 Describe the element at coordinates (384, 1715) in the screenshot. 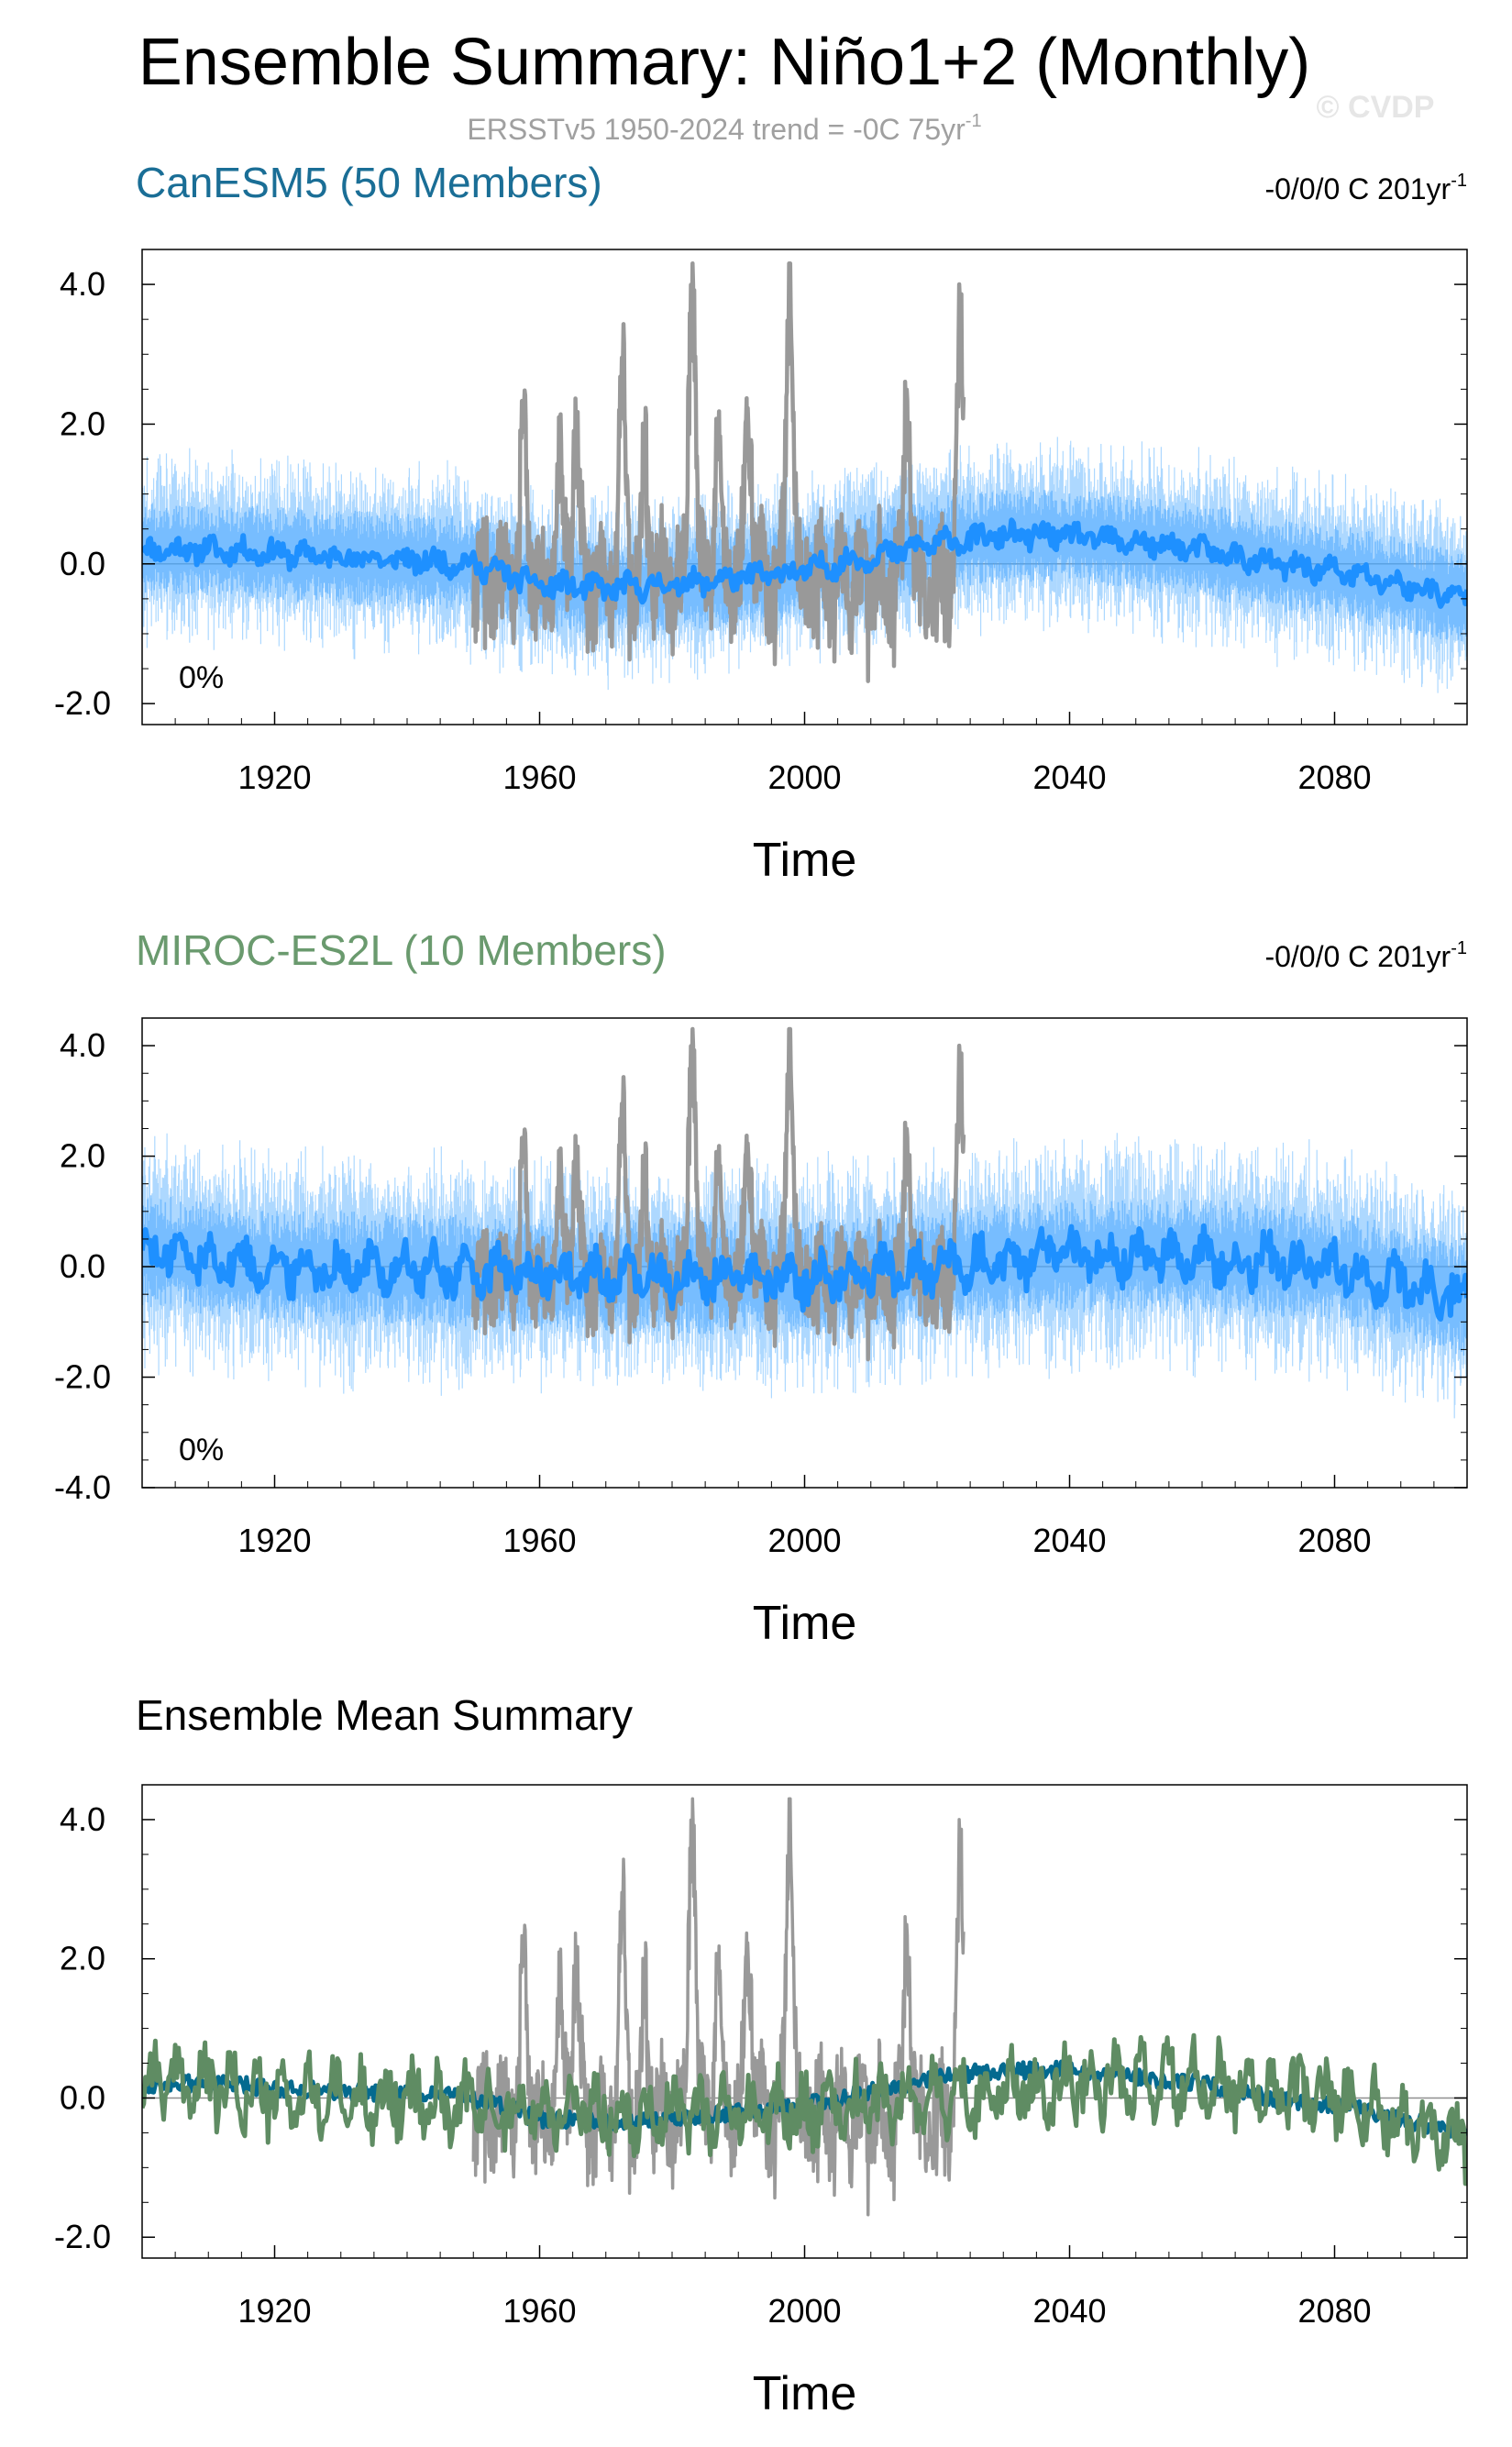

I see `panel-title: Ensemble Mean Summary` at that location.